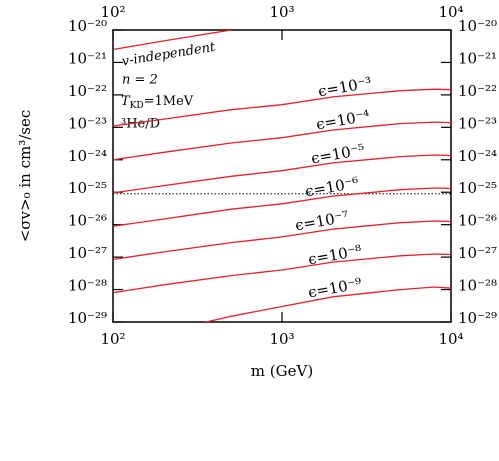 This screenshot has height=461, width=499. Describe the element at coordinates (87, 156) in the screenshot. I see `y-tick-label: 10⁻²⁴` at that location.